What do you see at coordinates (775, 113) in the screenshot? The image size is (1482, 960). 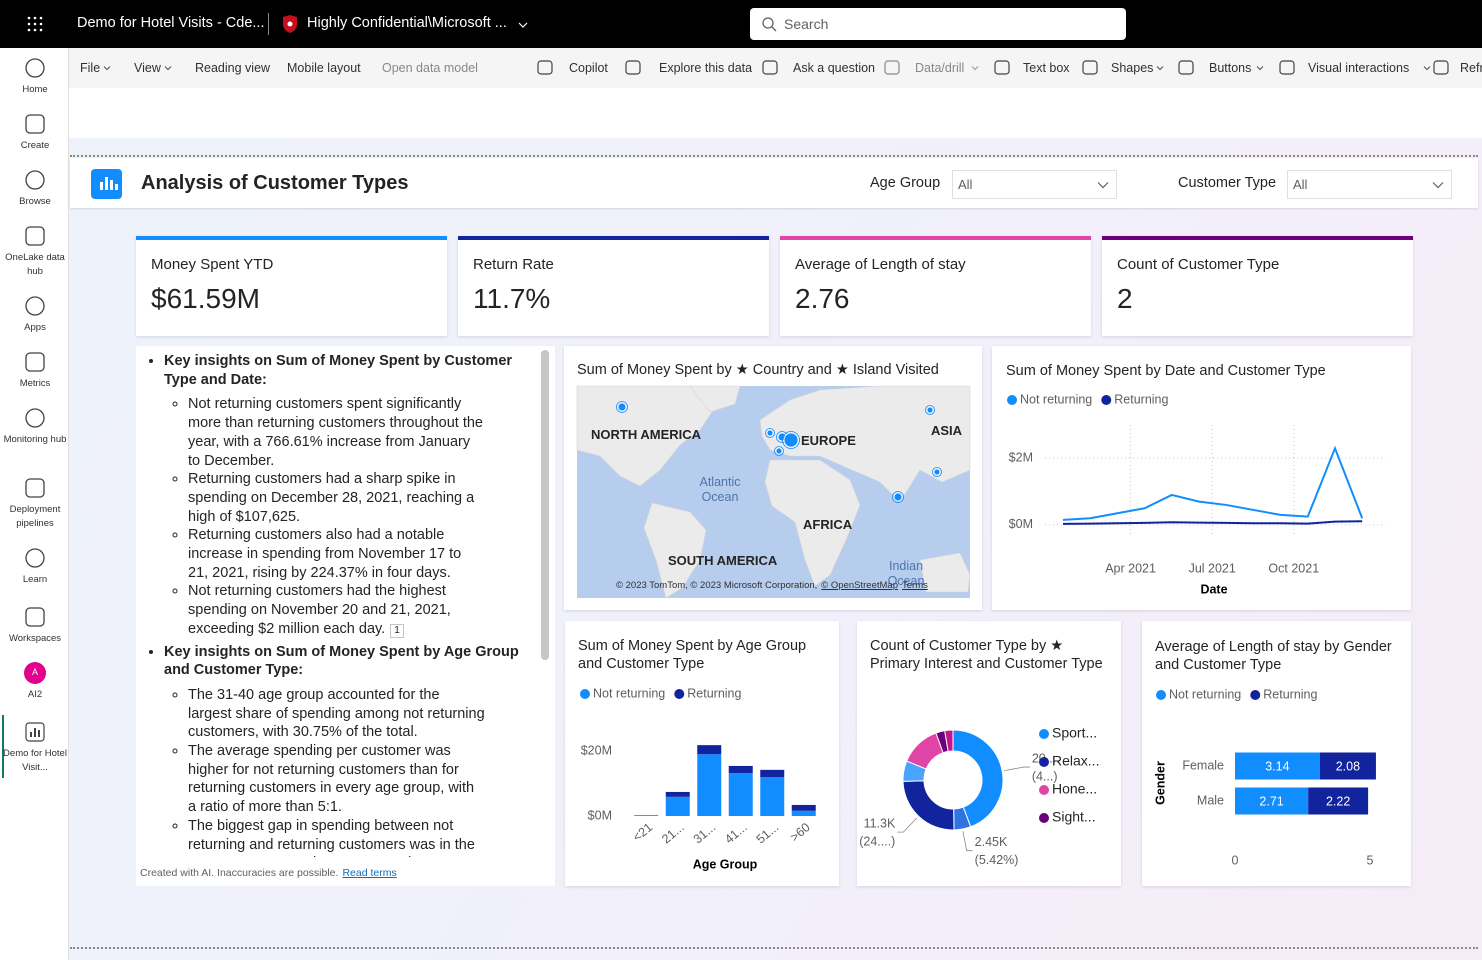 I see `canvas-band` at bounding box center [775, 113].